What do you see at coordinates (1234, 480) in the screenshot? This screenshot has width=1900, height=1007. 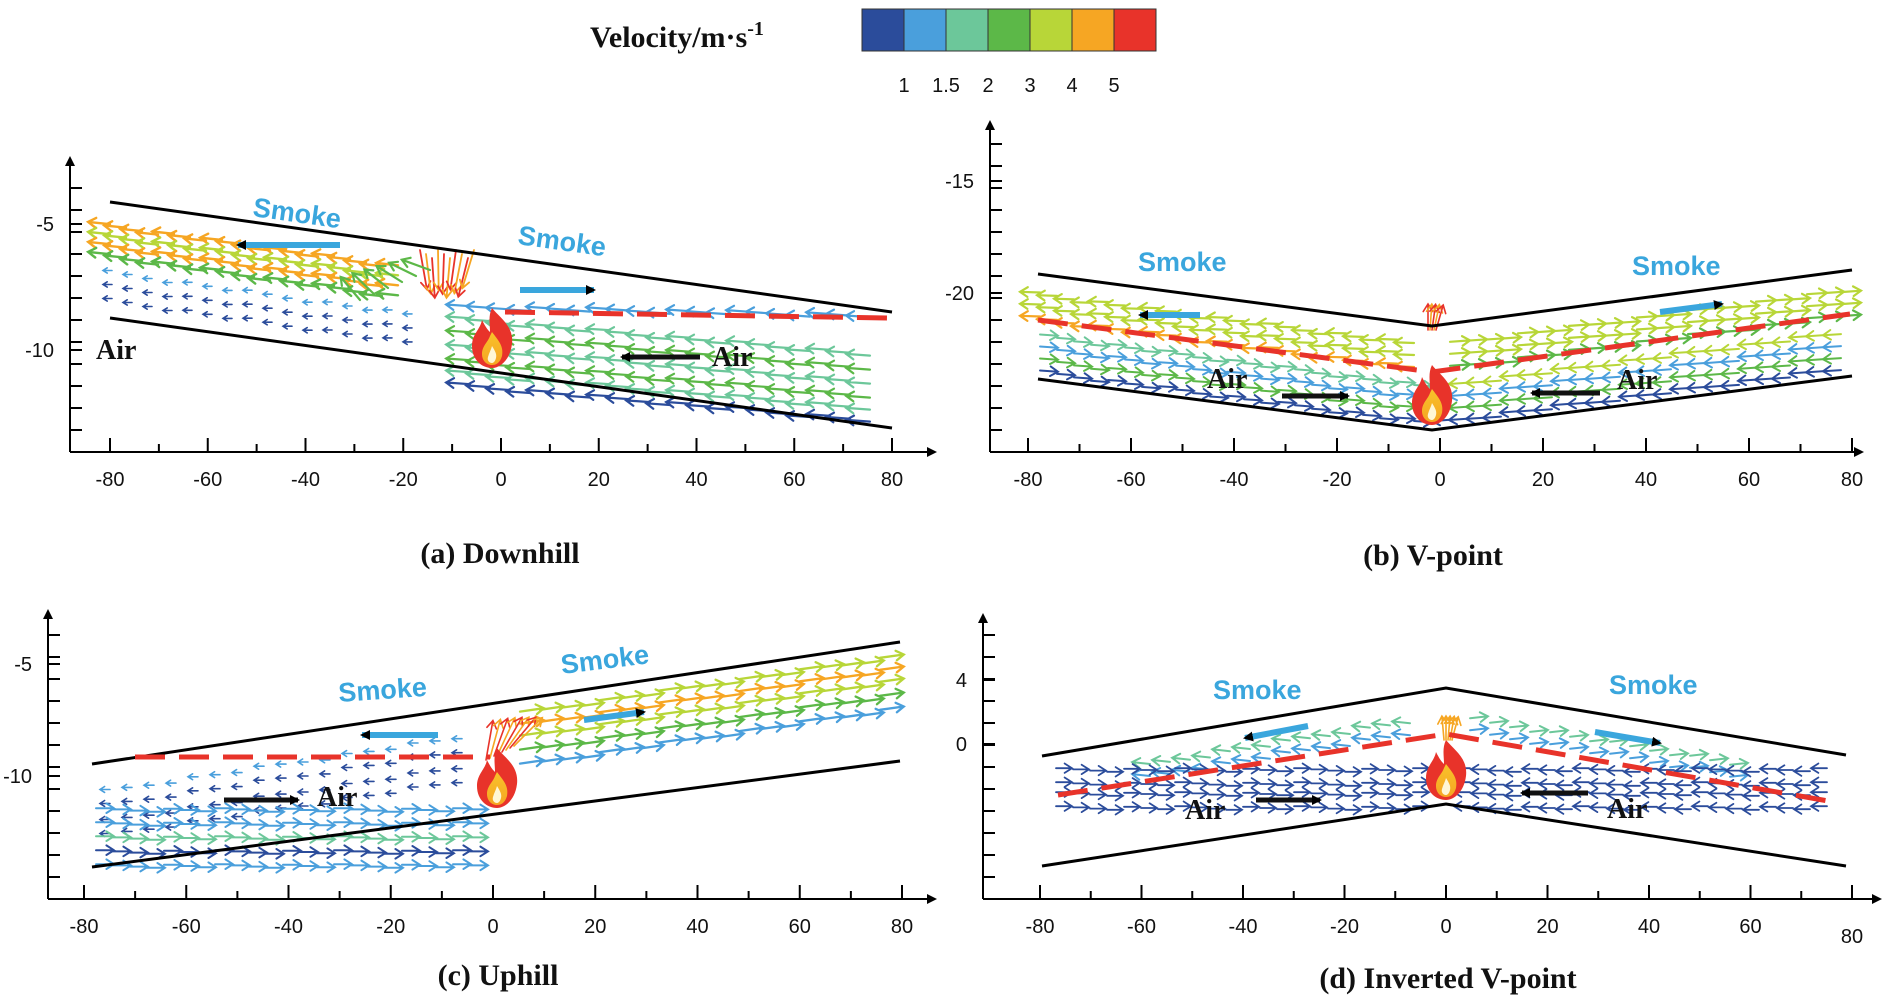 I see `x-tick-label: -40` at bounding box center [1234, 480].